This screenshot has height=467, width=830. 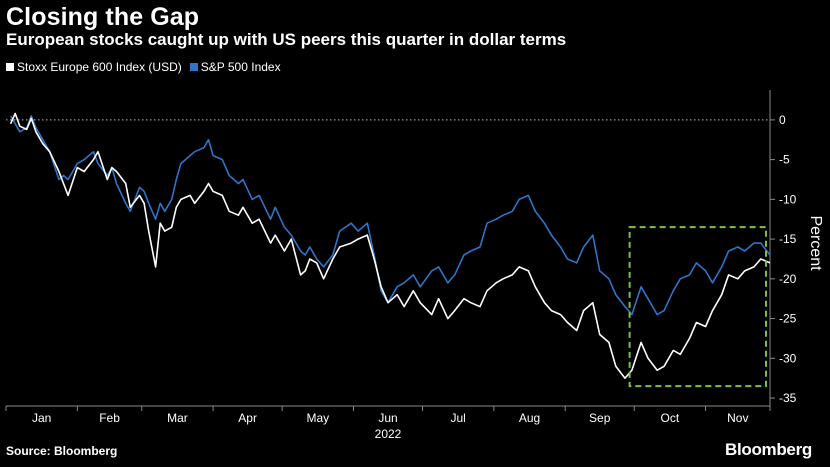 I want to click on y-tick-label: -25, so click(x=788, y=319).